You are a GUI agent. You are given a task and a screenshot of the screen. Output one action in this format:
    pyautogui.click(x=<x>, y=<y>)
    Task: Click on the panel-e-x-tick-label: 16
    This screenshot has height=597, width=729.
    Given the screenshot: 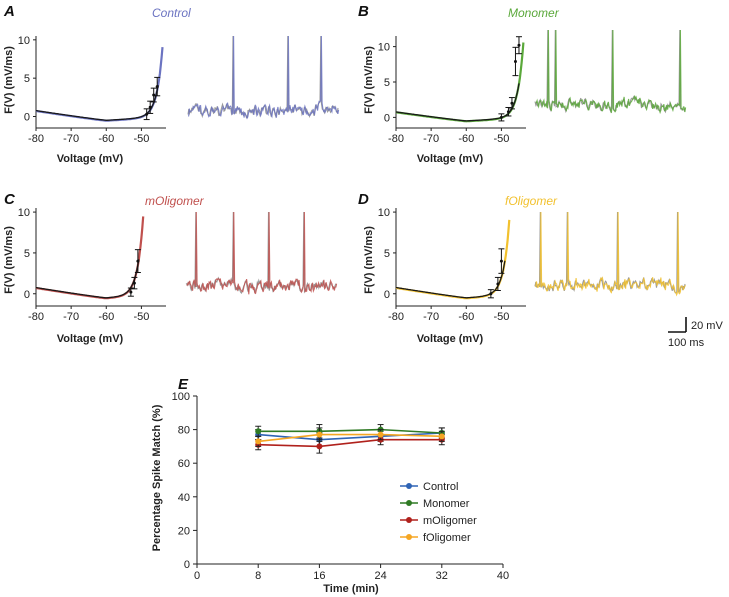 What is the action you would take?
    pyautogui.click(x=319, y=576)
    